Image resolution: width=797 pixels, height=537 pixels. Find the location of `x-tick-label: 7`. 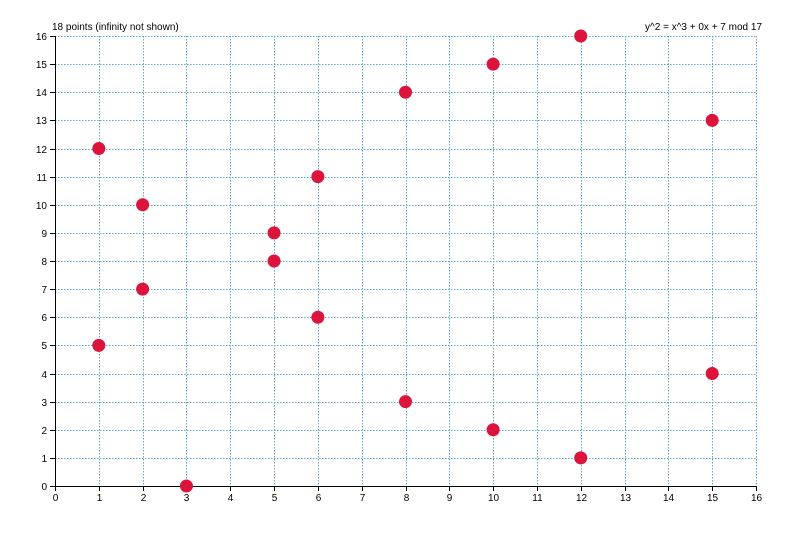

x-tick-label: 7 is located at coordinates (363, 498).